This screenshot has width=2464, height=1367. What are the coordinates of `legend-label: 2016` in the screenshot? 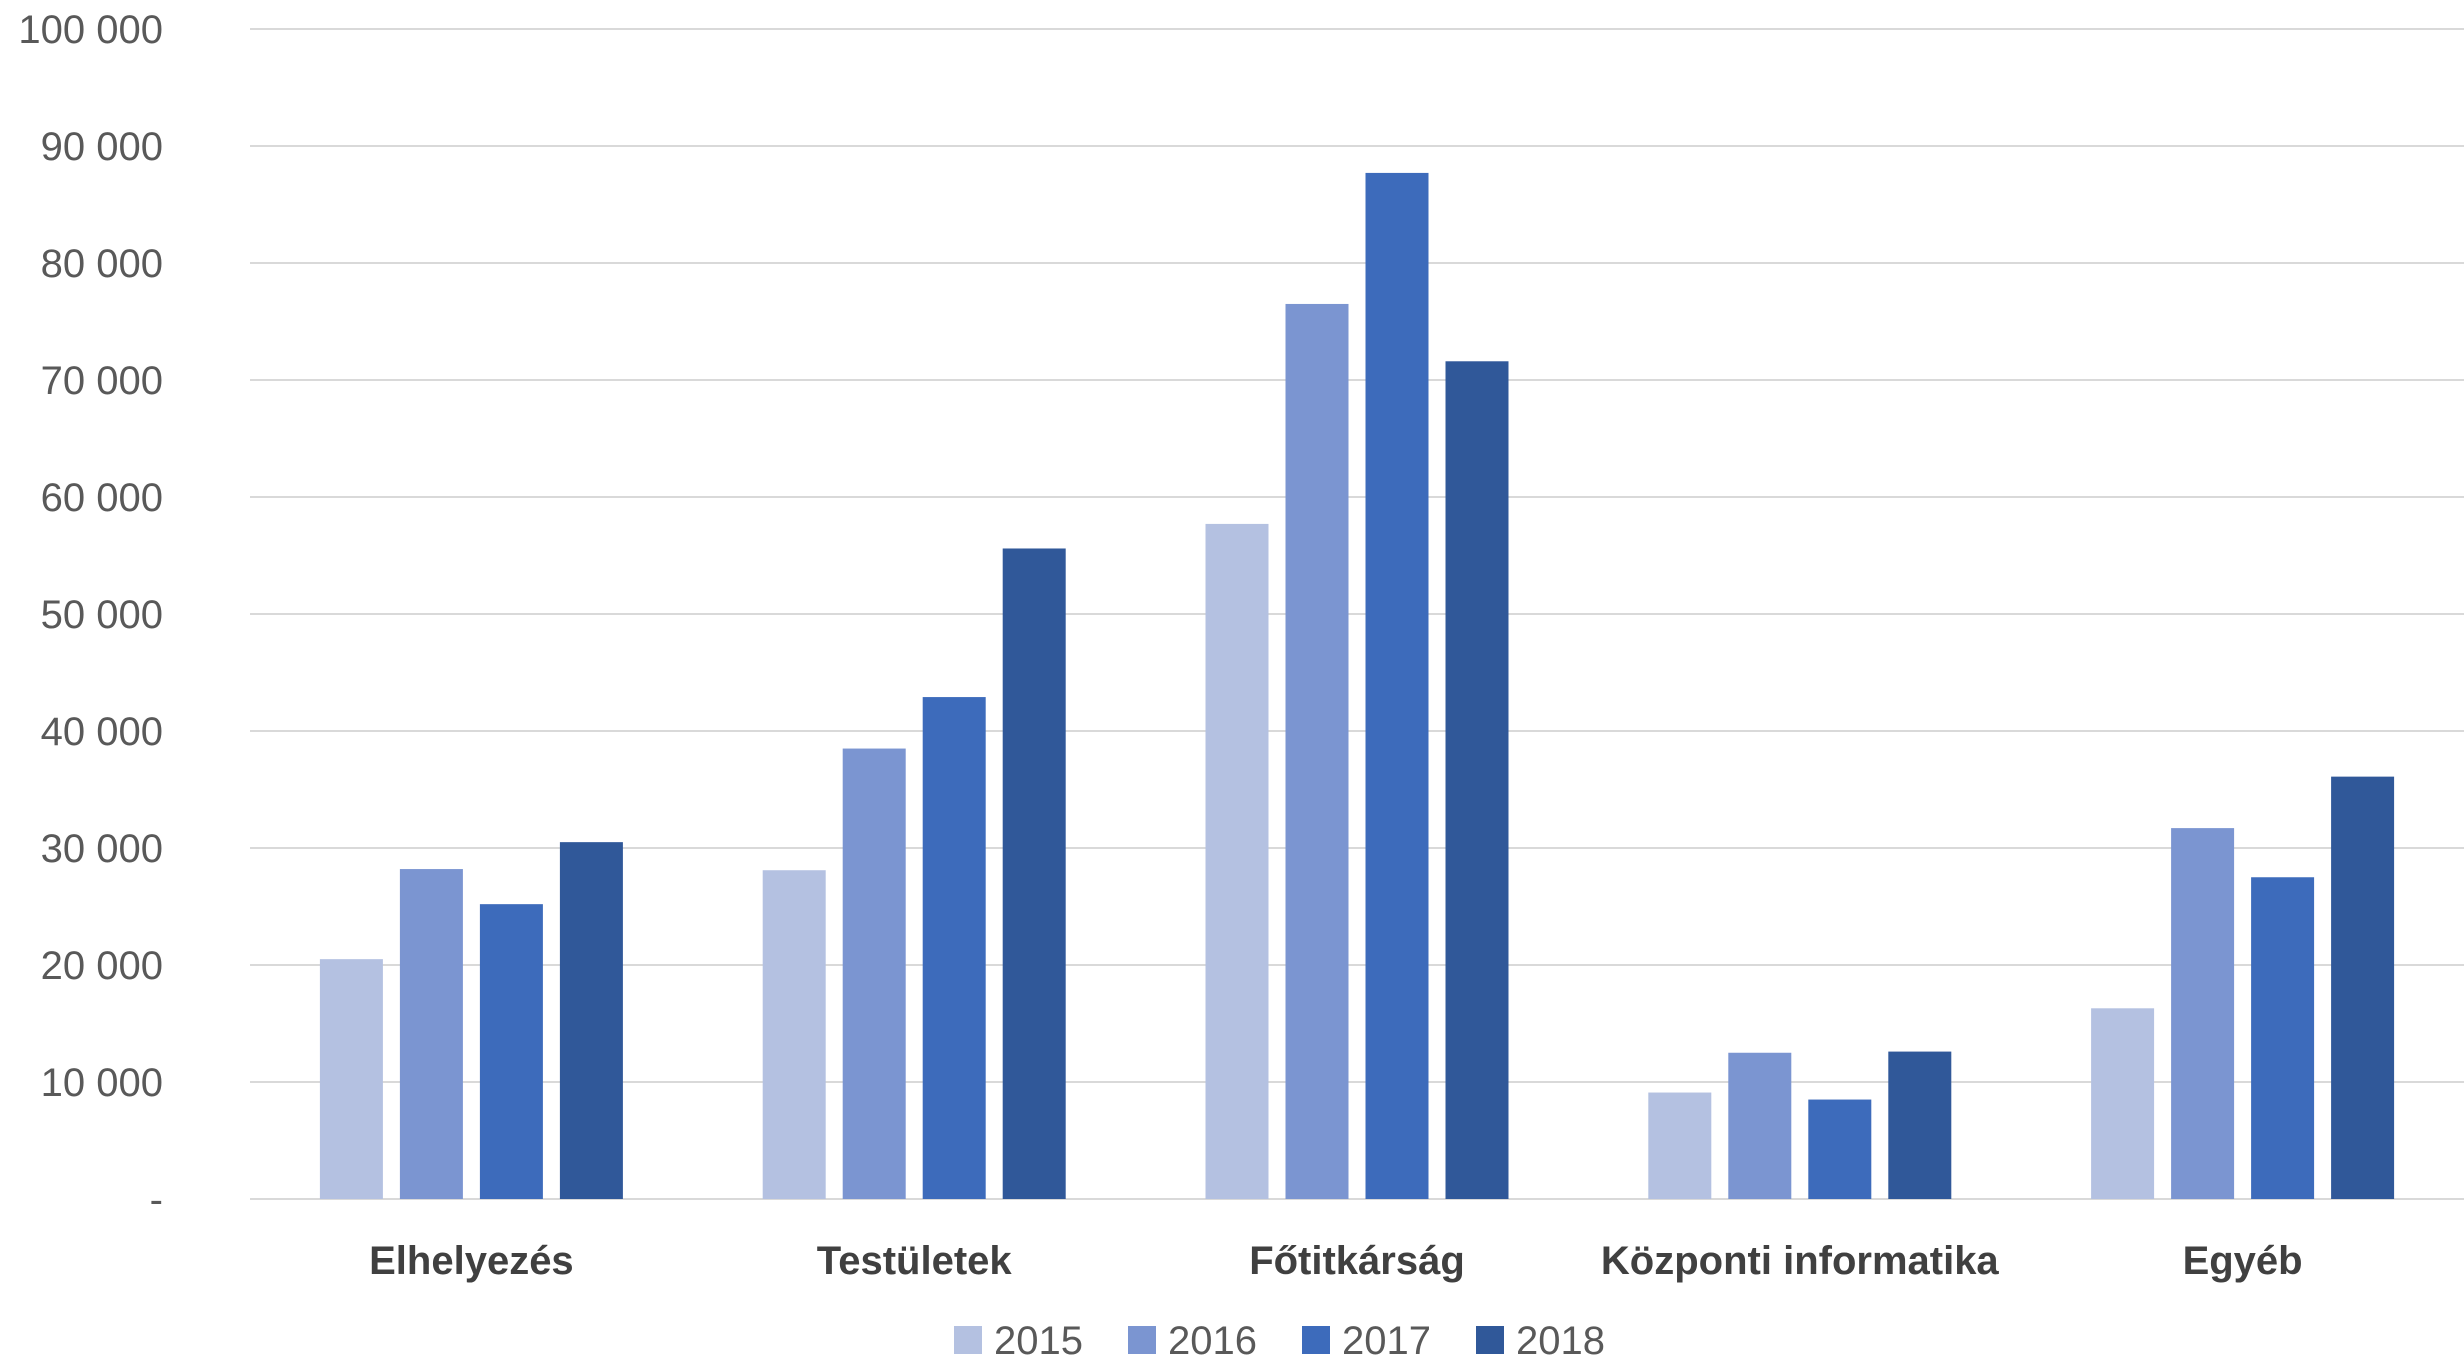 It's located at (1212, 1340).